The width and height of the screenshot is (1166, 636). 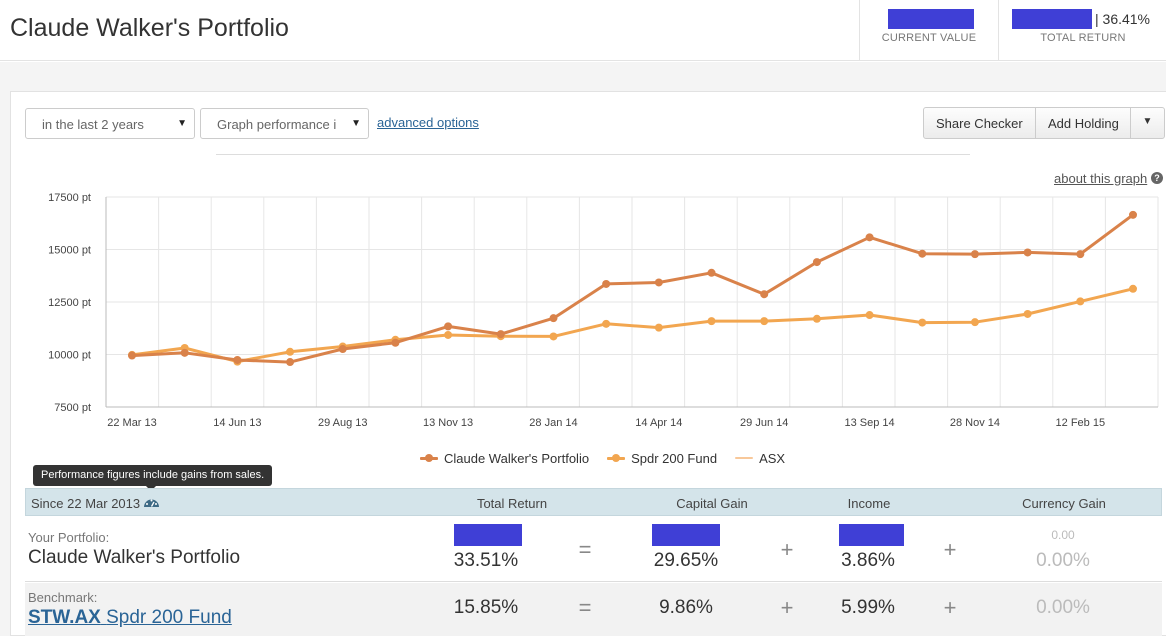 I want to click on income-amount-redacted, so click(x=871, y=535).